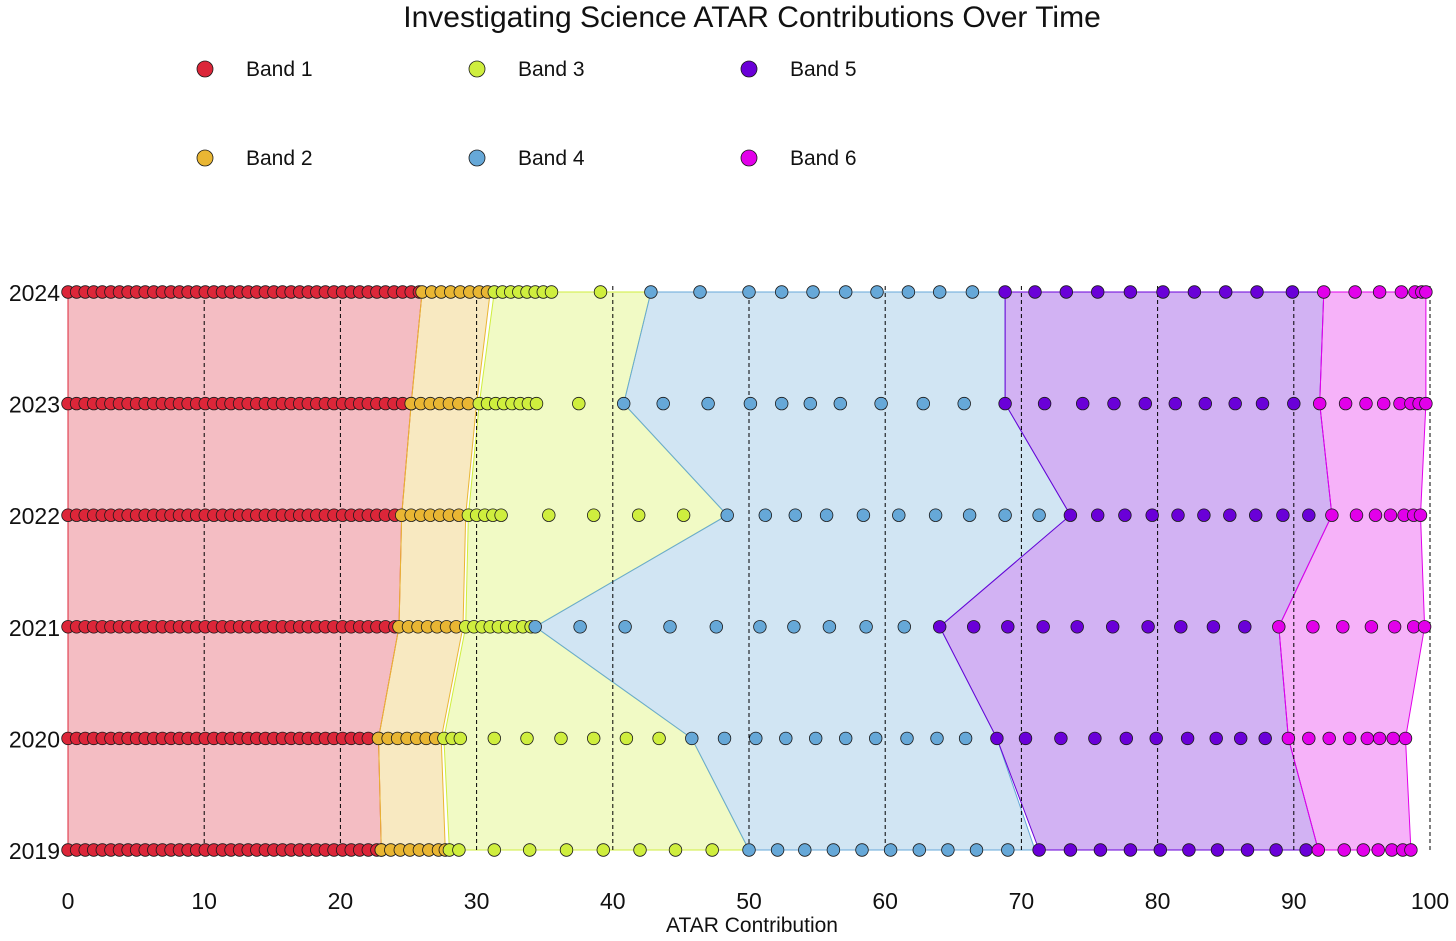 The height and width of the screenshot is (941, 1456). Describe the element at coordinates (1294, 901) in the screenshot. I see `x-tick-90: 90` at that location.